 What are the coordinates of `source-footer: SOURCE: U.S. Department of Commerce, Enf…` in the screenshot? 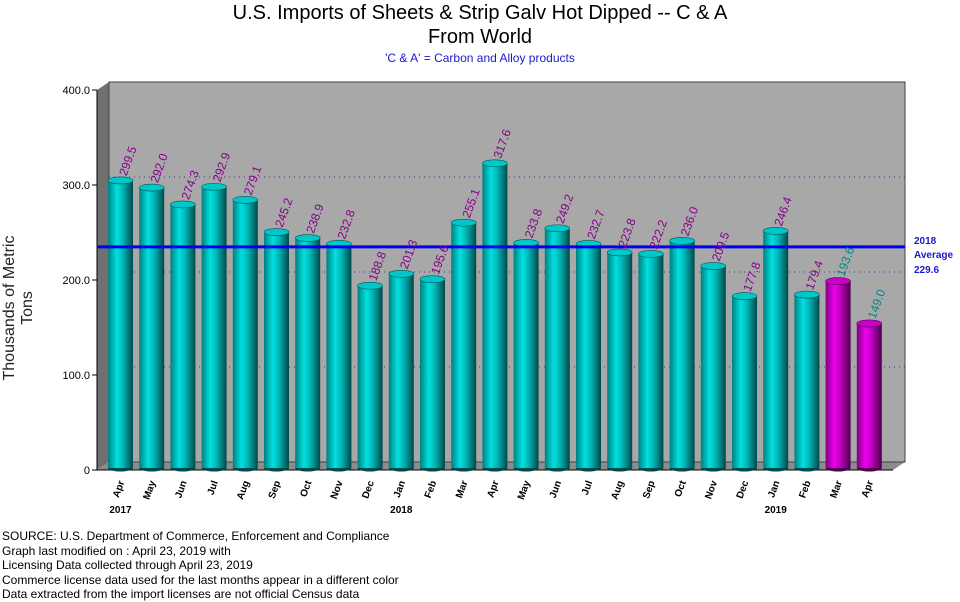 It's located at (200, 565).